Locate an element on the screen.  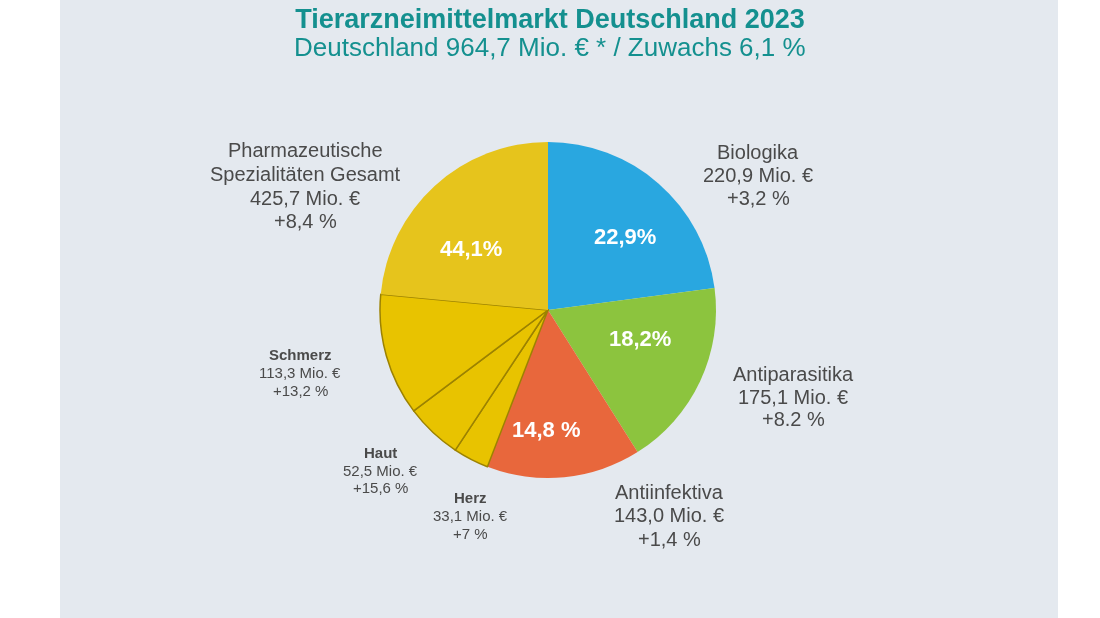
slice-label: Schmerz is located at coordinates (300, 354).